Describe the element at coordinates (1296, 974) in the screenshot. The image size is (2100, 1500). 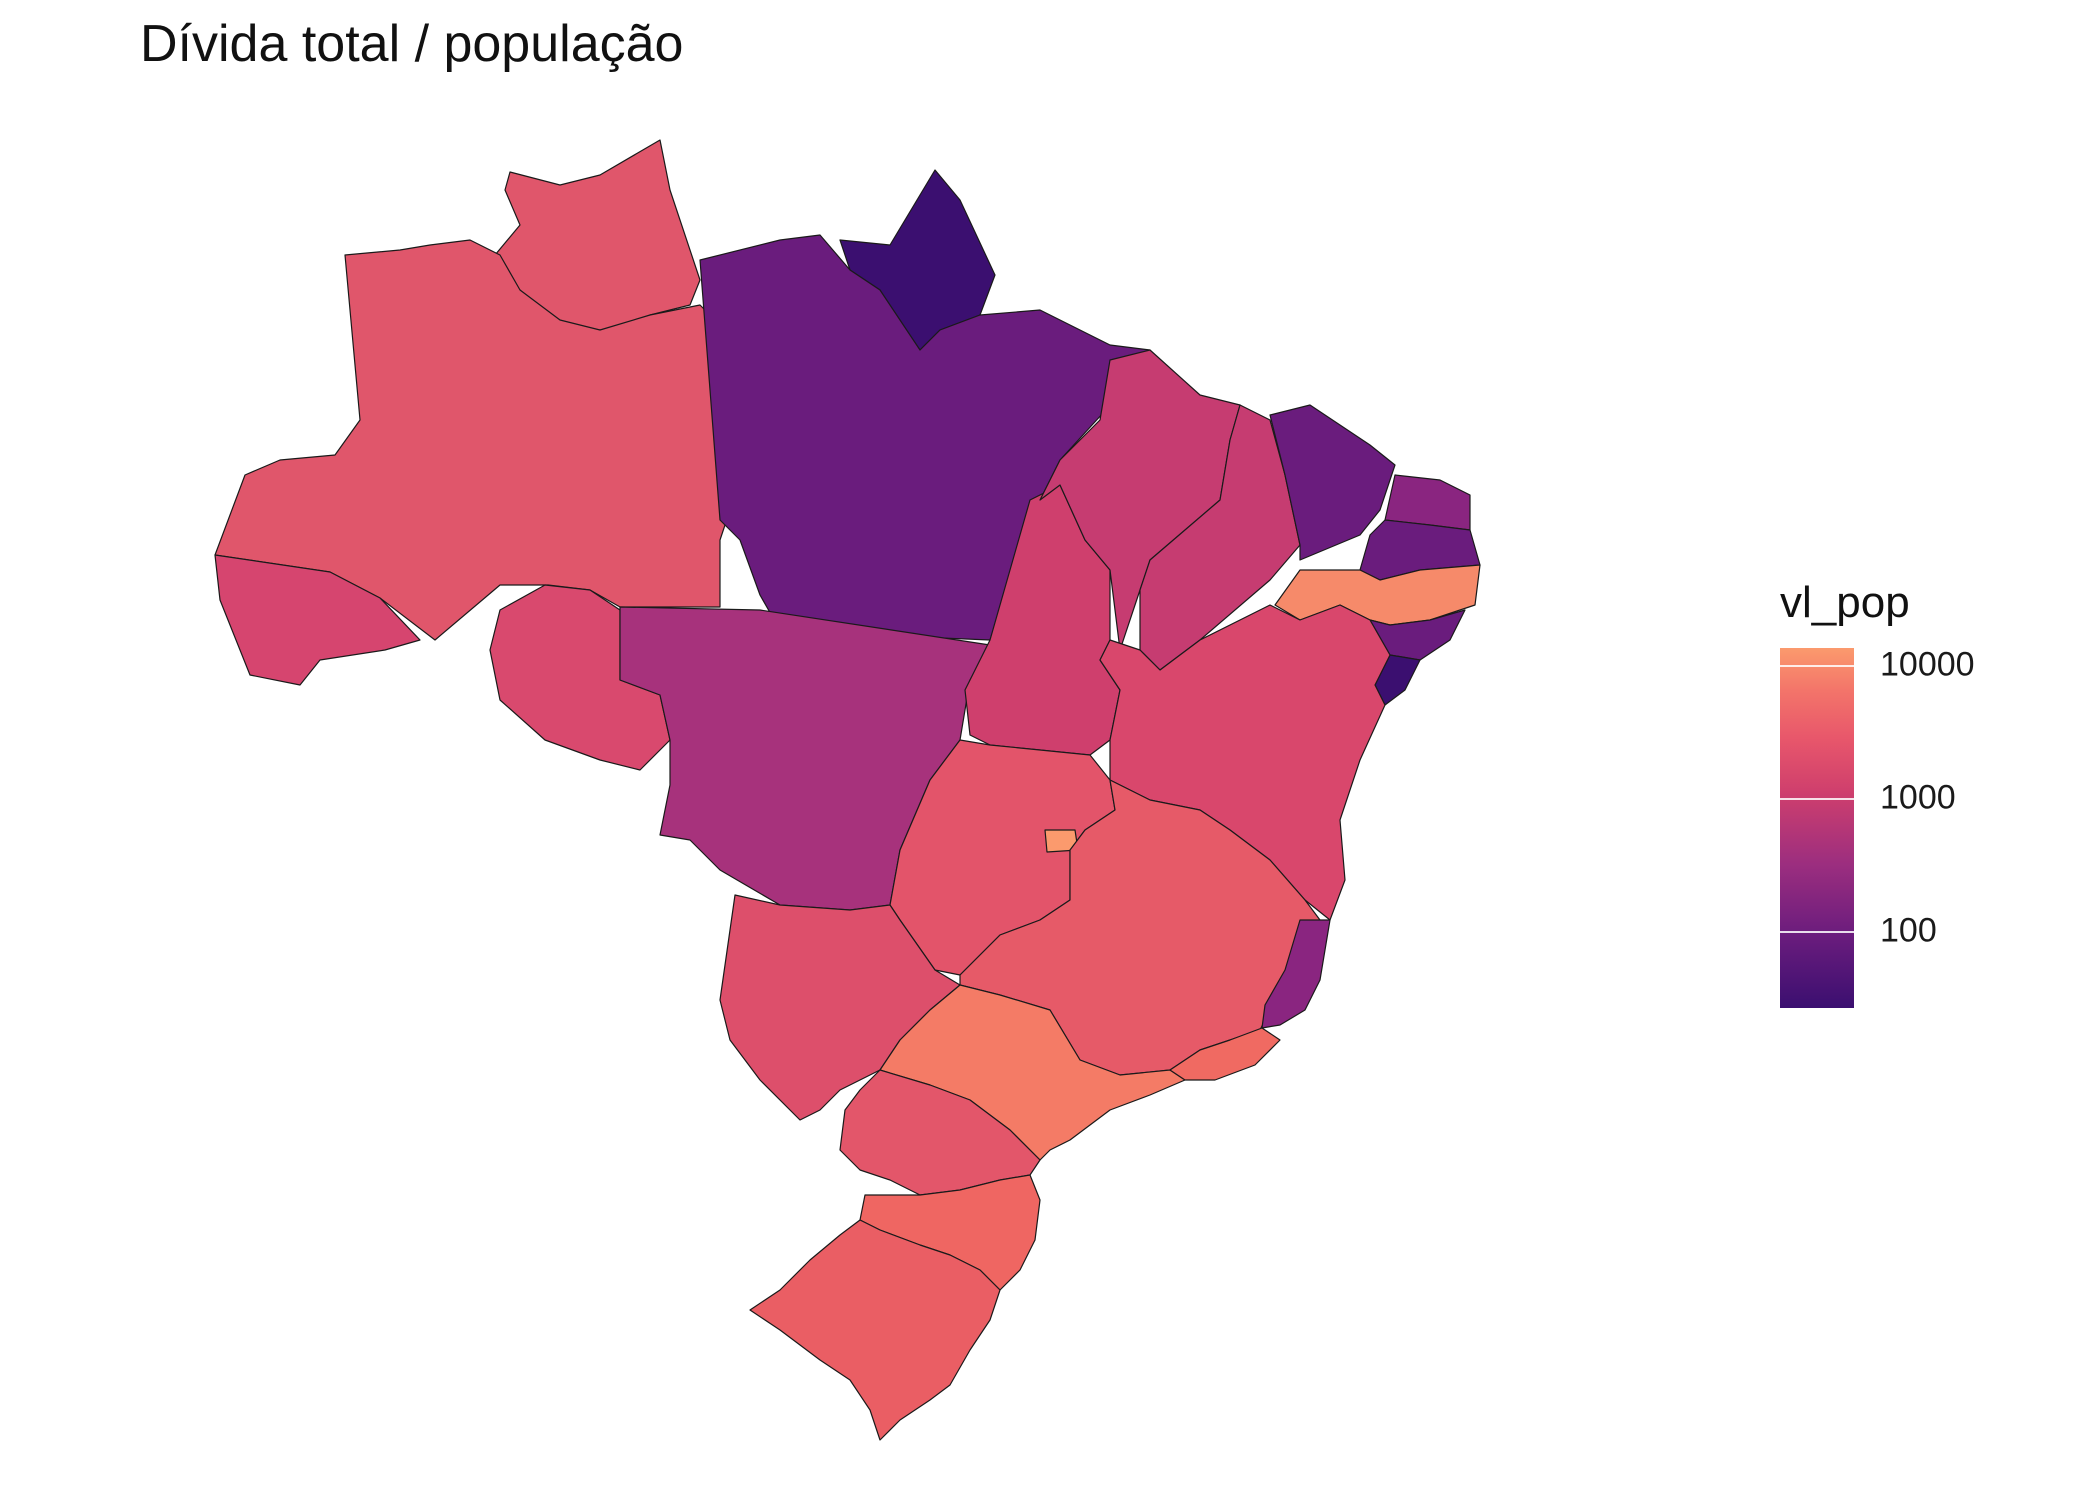
I see `state-es` at that location.